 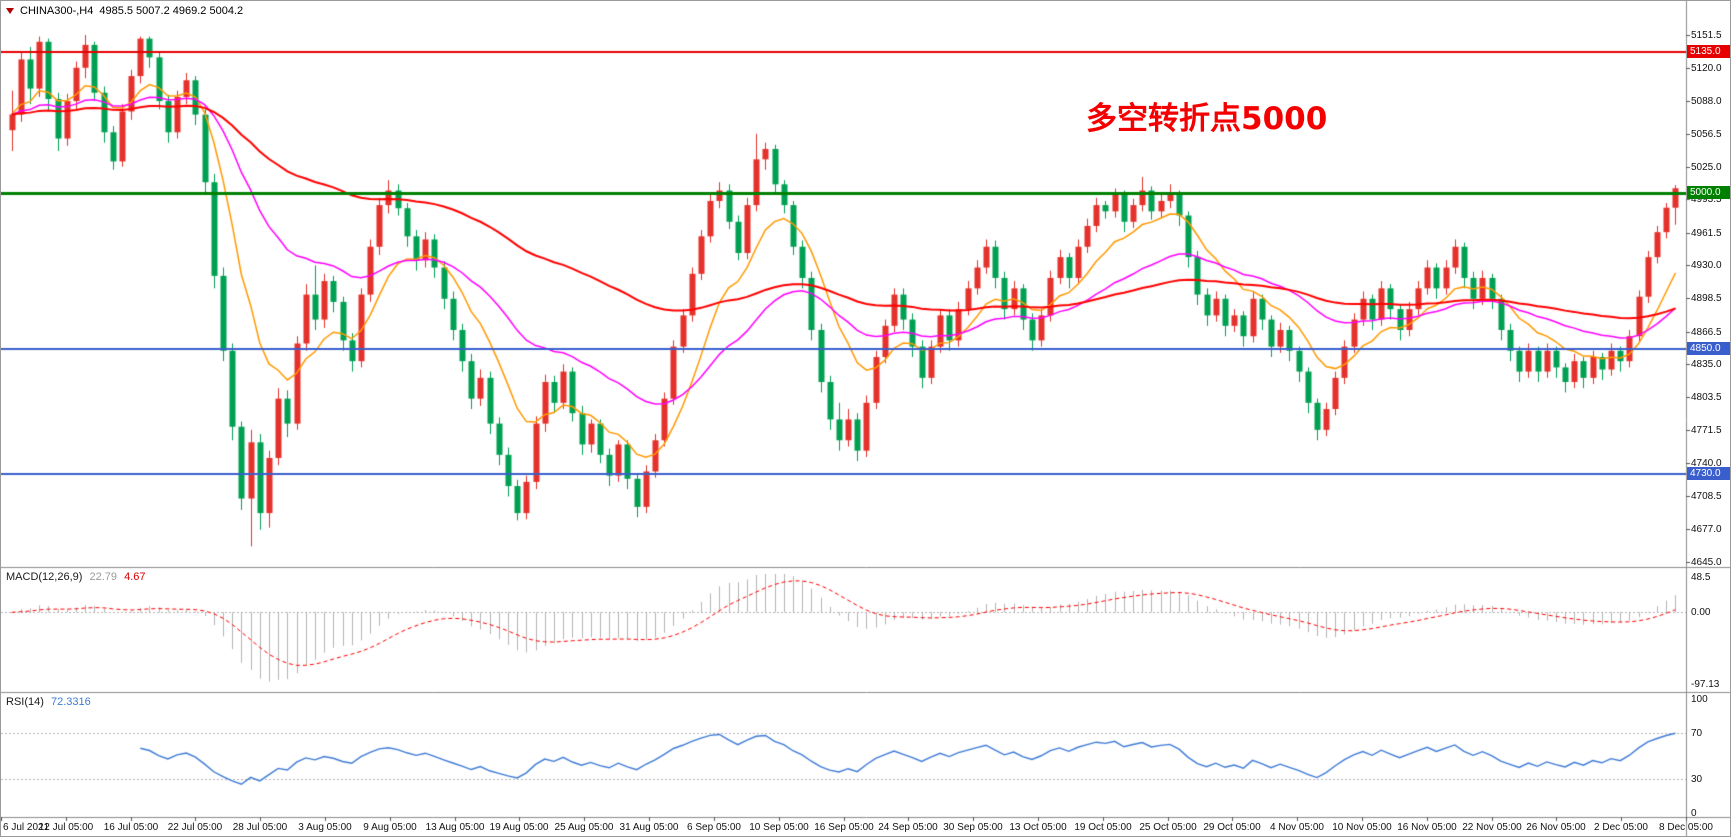 What do you see at coordinates (1297, 827) in the screenshot?
I see `time-label: 4 Nov 05:00` at bounding box center [1297, 827].